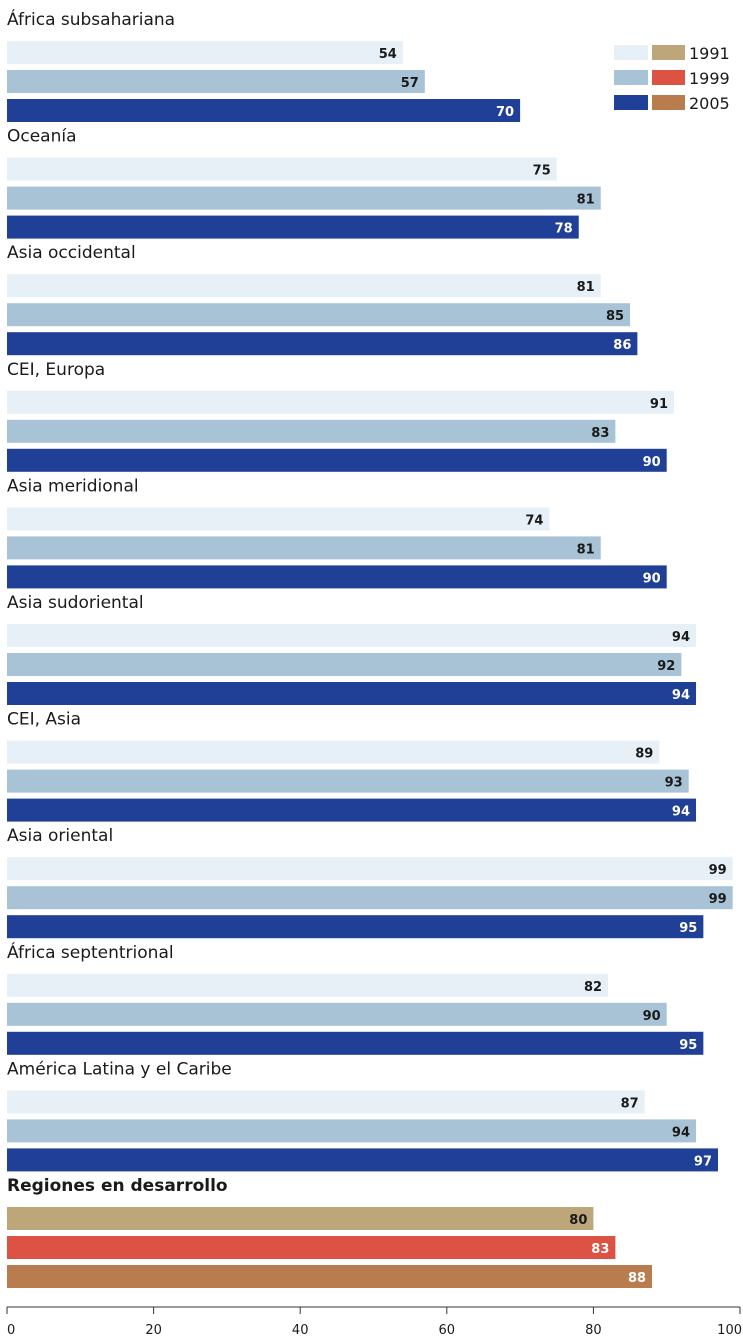 The image size is (743, 1342). I want to click on value-label-asia-sudoriental-2005: 94, so click(681, 695).